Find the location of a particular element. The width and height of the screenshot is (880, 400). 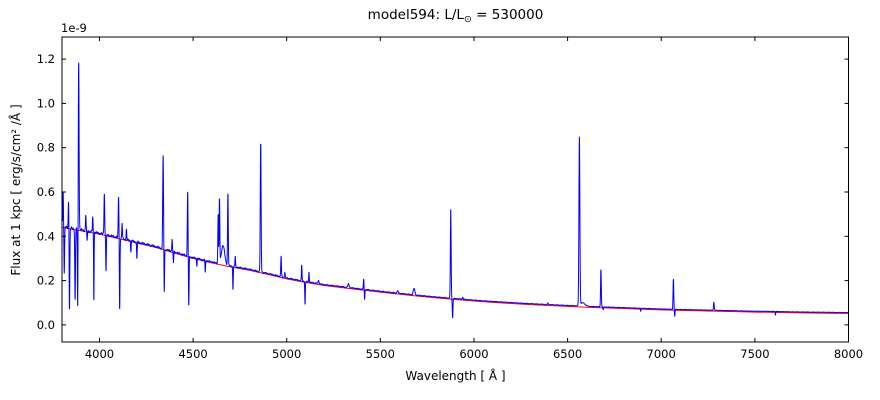

x-tick-label: 7000 is located at coordinates (661, 354).